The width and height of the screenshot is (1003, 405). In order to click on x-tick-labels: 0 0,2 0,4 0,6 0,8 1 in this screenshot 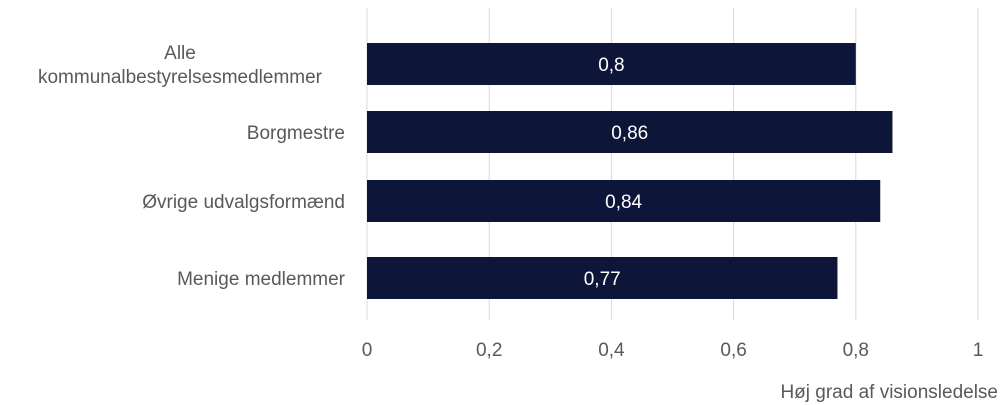, I will do `click(673, 350)`.